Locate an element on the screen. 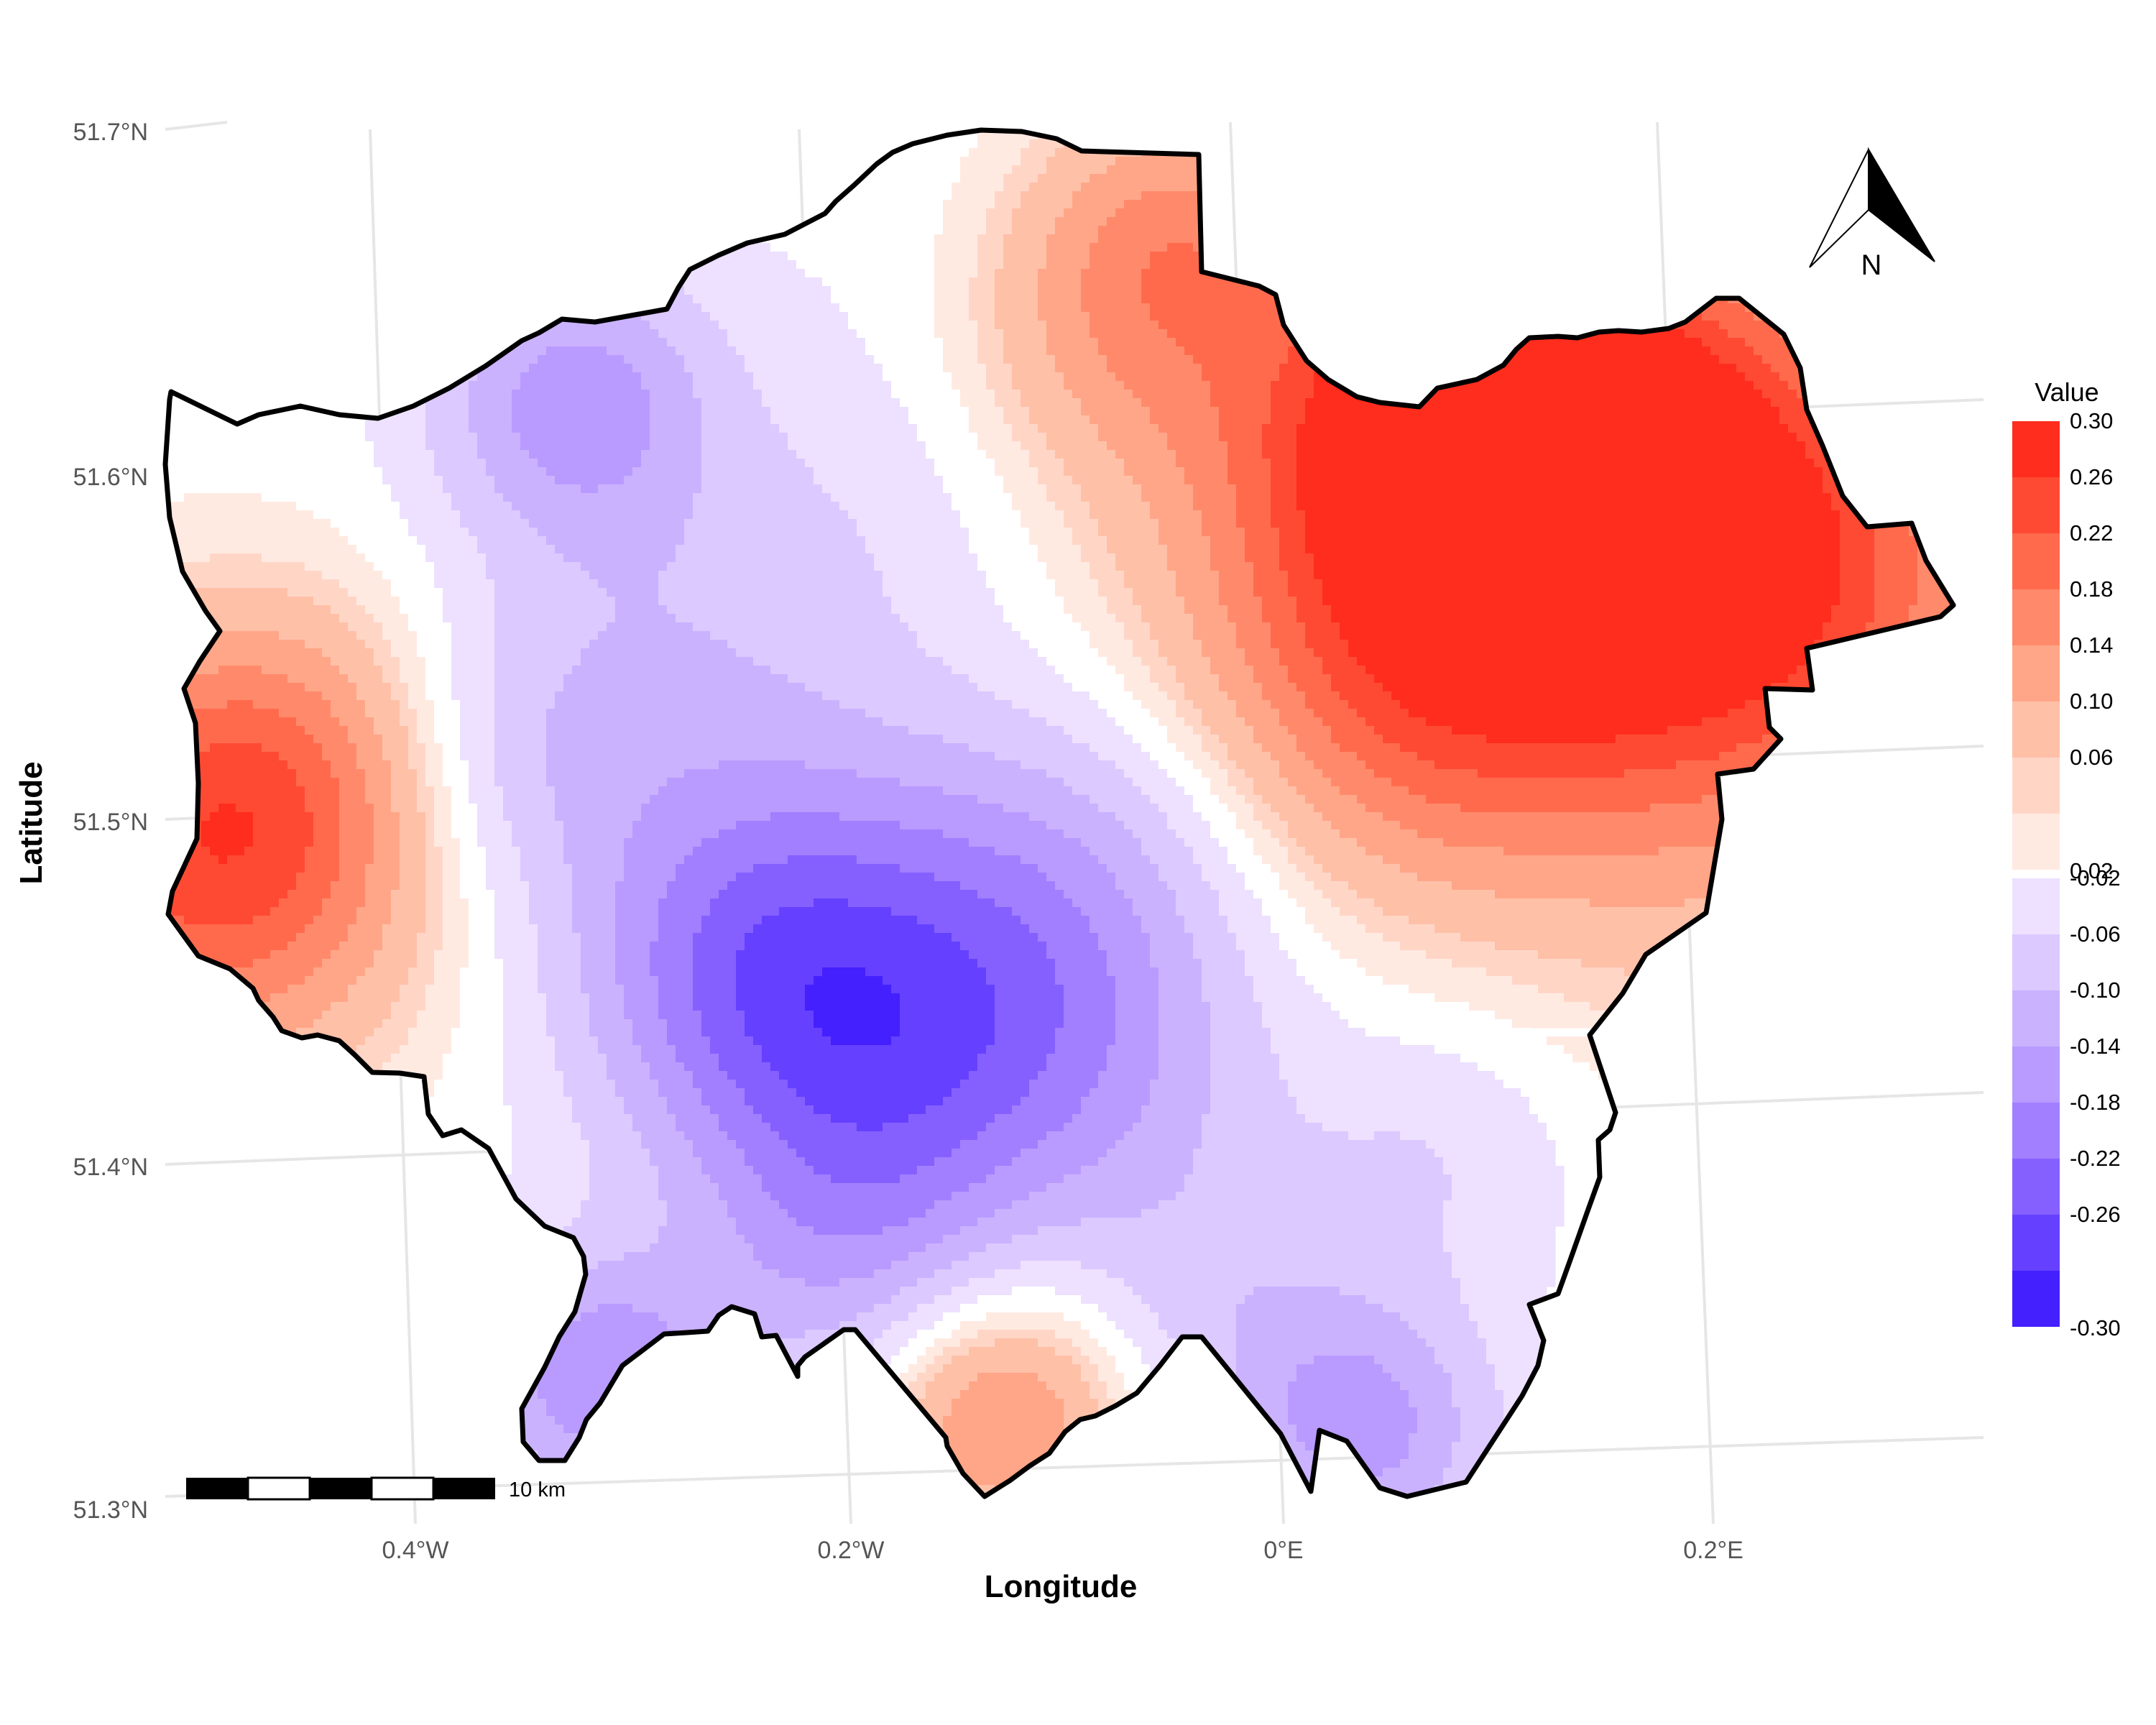 This screenshot has height=1725, width=2156. legend-label: 0.14 is located at coordinates (2091, 645).